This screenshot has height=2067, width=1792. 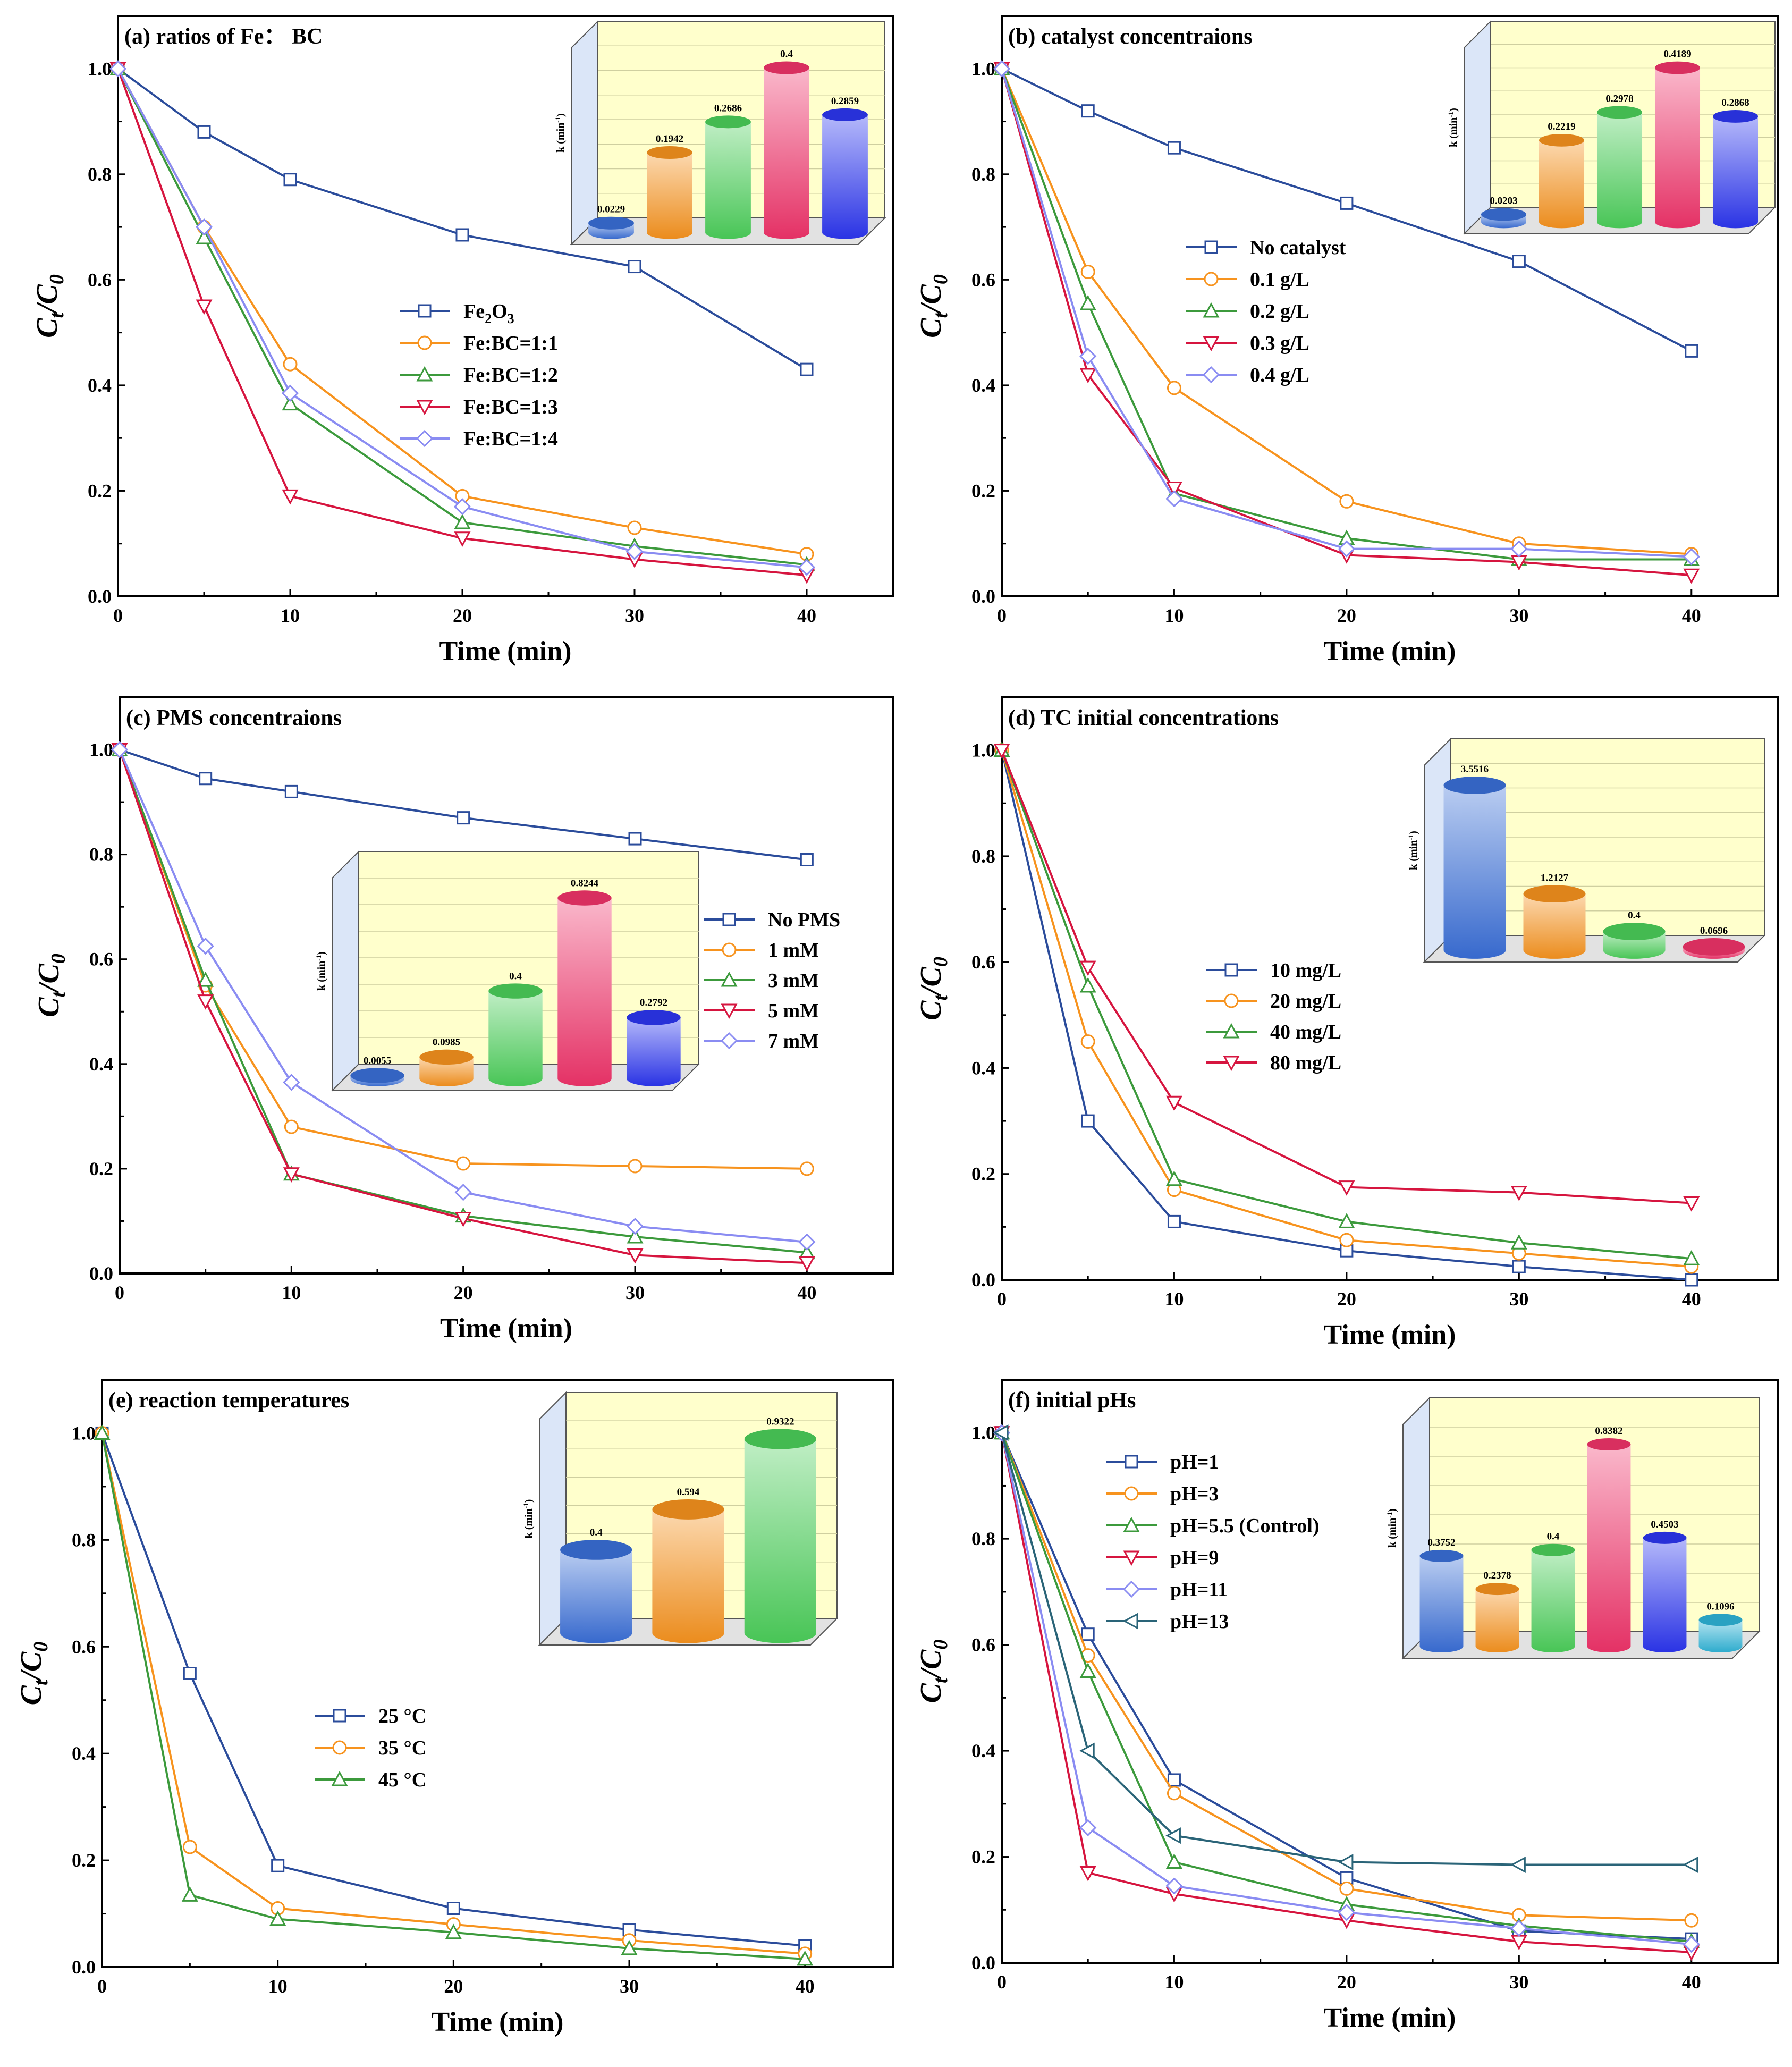 What do you see at coordinates (845, 101) in the screenshot?
I see `inset-bar-label: 0.2859` at bounding box center [845, 101].